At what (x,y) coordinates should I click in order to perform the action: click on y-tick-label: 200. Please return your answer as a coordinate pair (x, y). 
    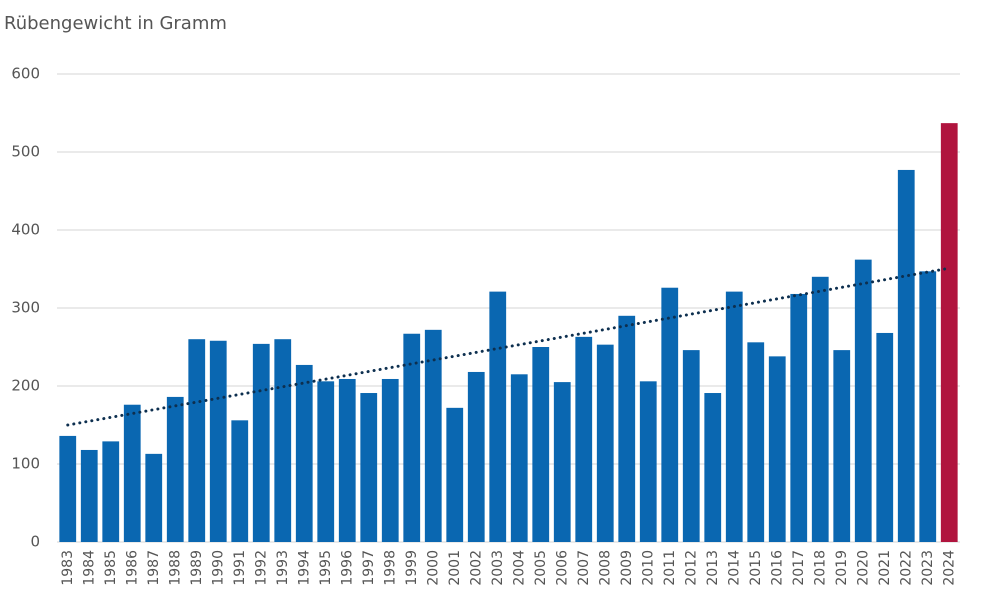
    Looking at the image, I should click on (25, 386).